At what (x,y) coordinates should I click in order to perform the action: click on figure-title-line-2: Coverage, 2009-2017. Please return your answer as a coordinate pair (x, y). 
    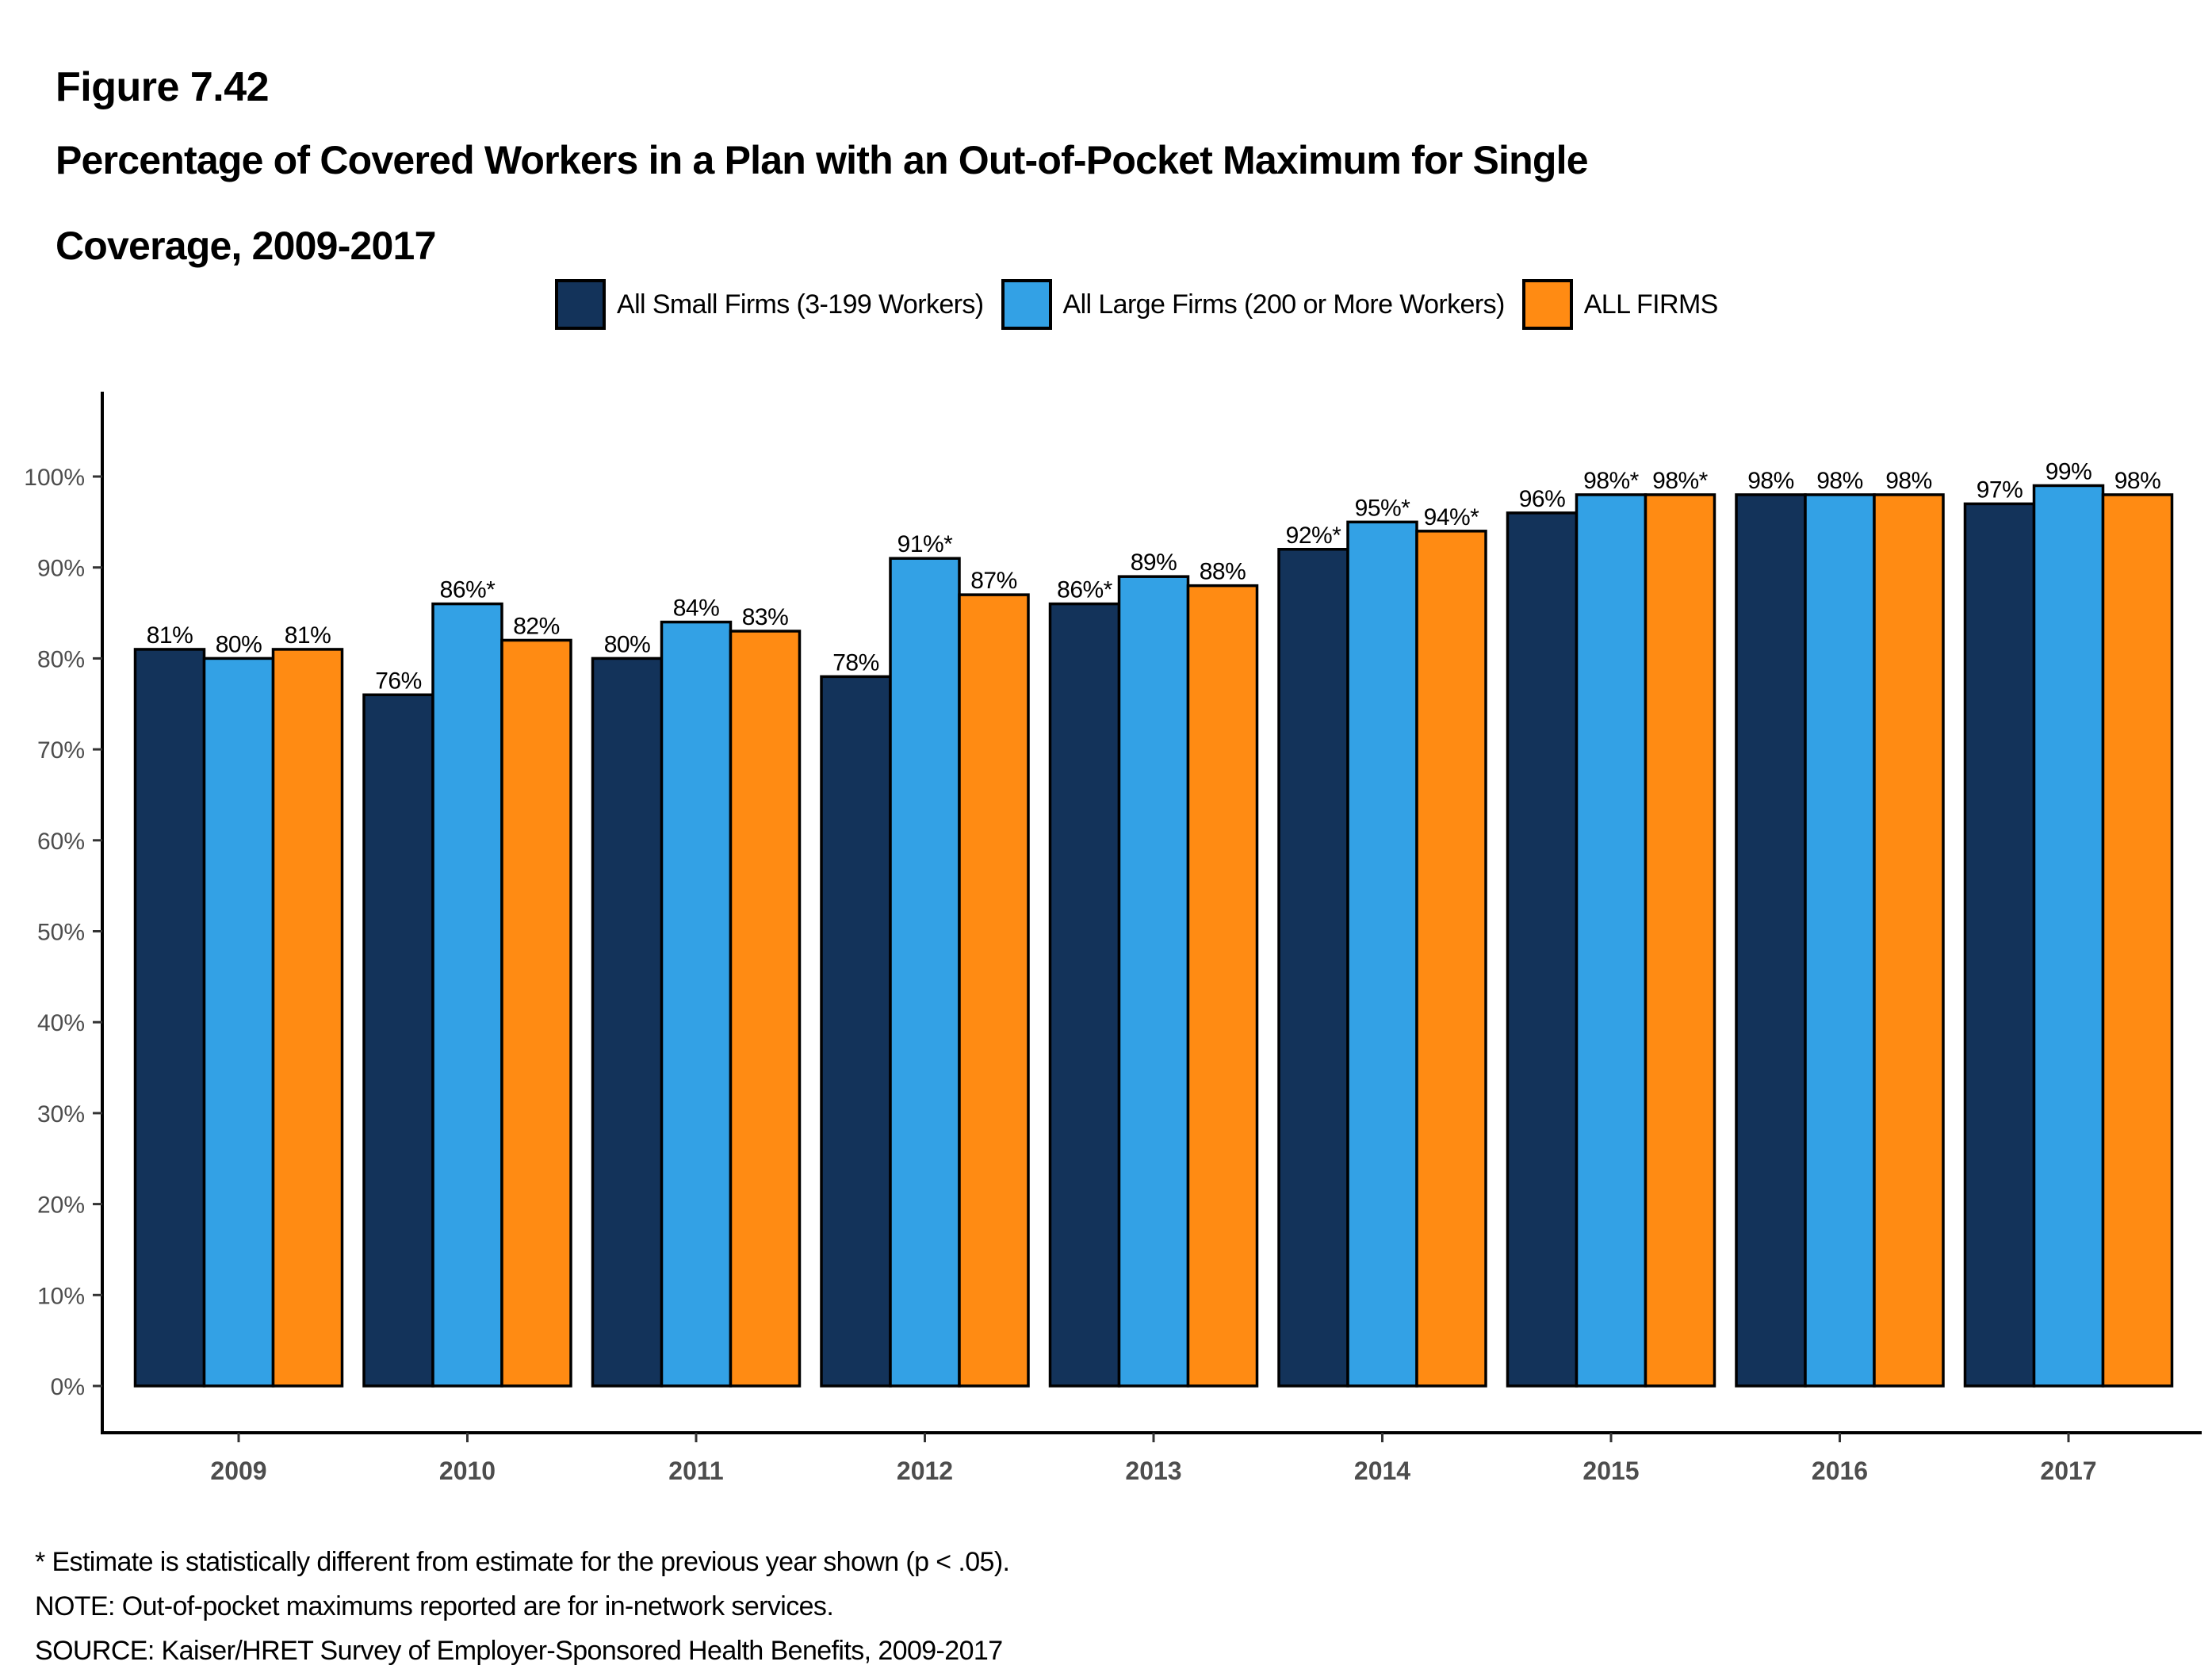
    Looking at the image, I should click on (245, 246).